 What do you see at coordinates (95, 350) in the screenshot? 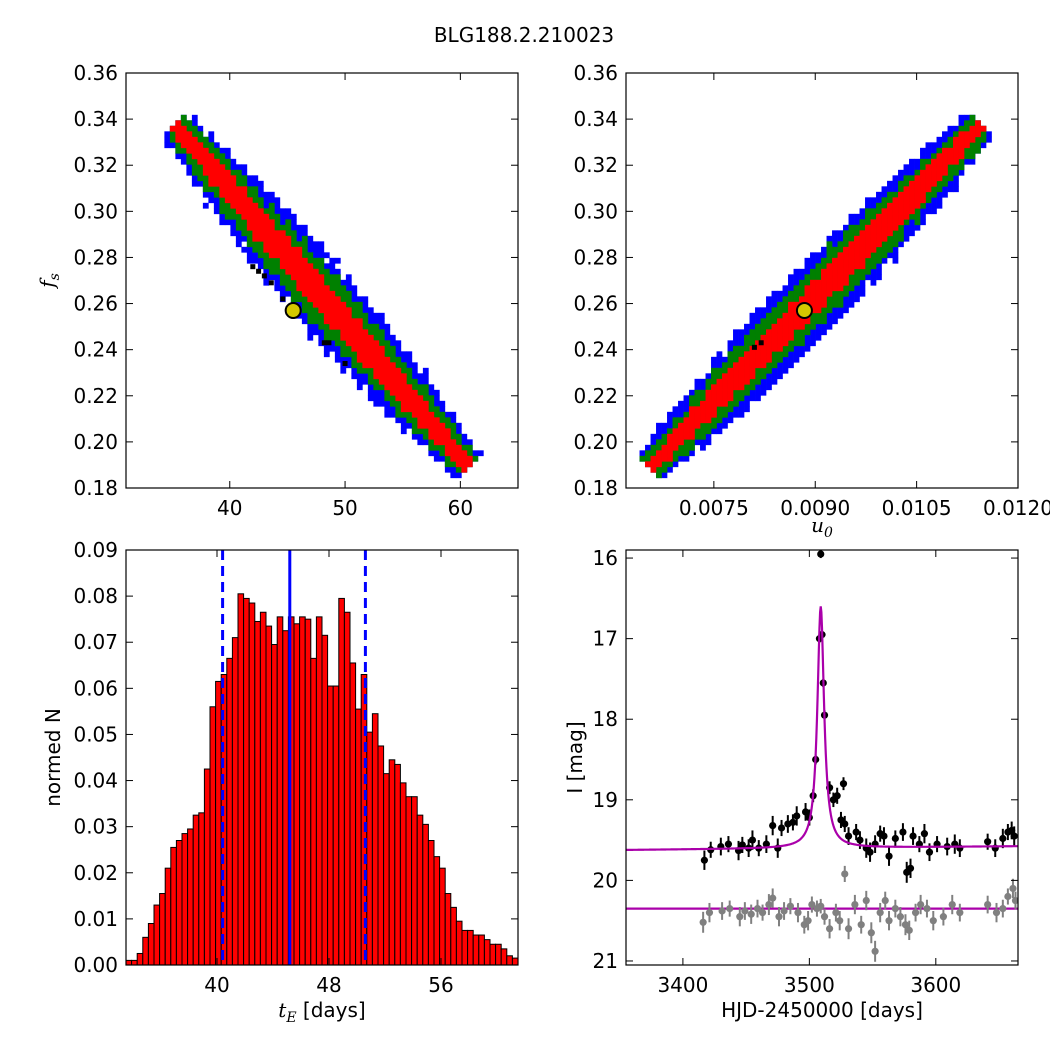
I see `y-tick-label: 0.24` at bounding box center [95, 350].